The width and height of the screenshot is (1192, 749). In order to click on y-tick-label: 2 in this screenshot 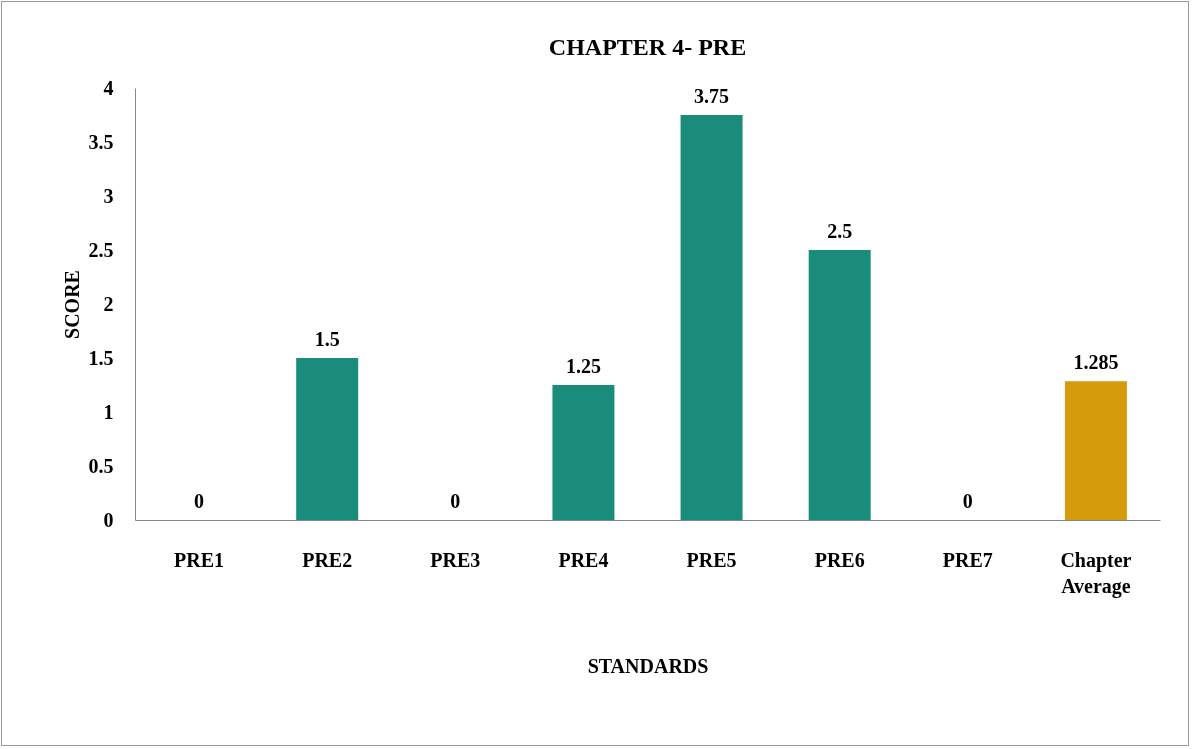, I will do `click(108, 303)`.